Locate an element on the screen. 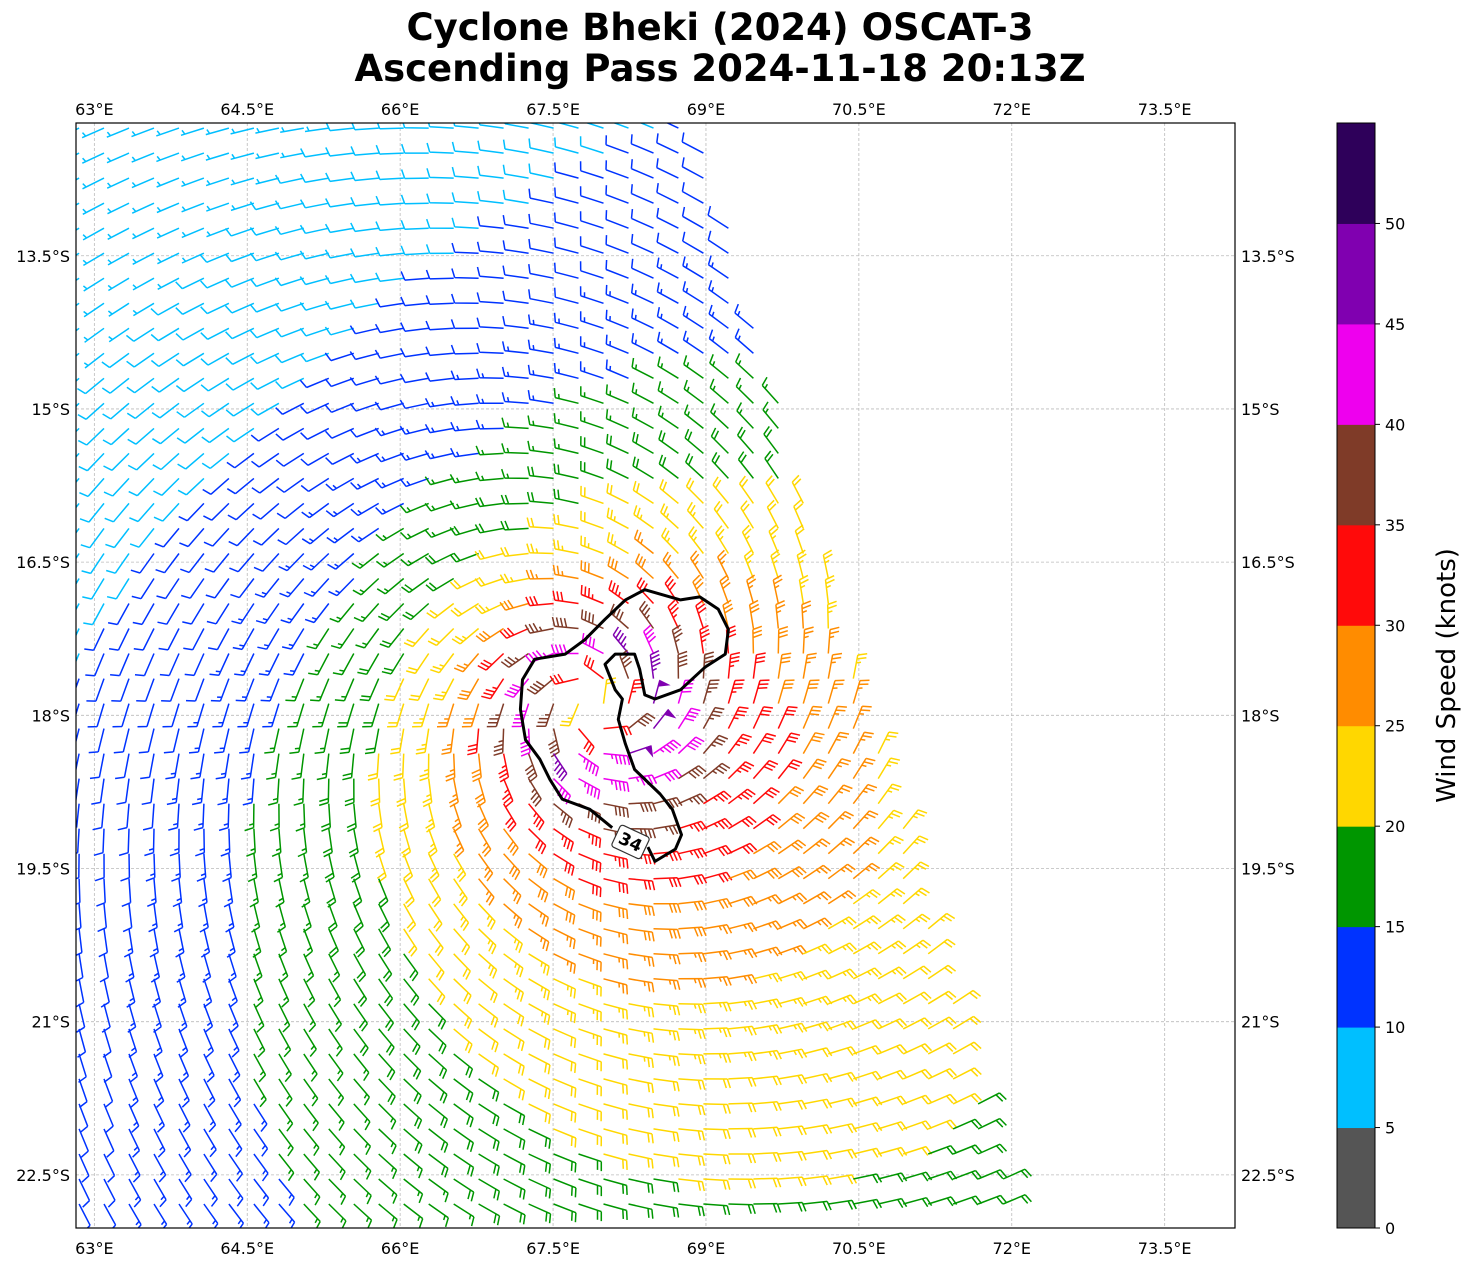 This screenshot has width=1474, height=1264. lon-tick-label-bottom: 70.5°E is located at coordinates (859, 1248).